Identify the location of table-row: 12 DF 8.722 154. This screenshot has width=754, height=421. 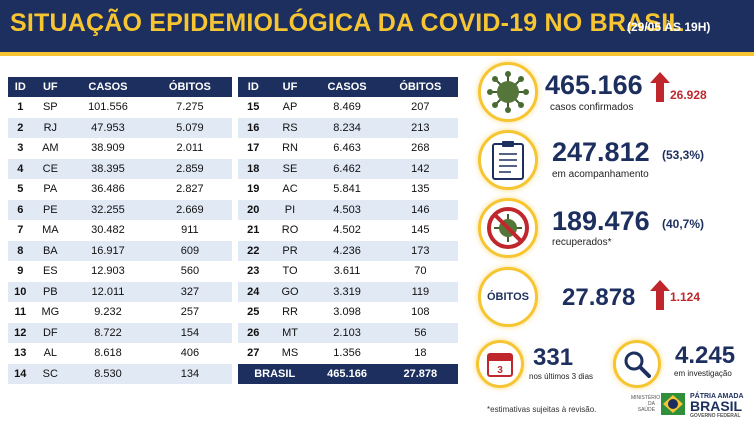
(120, 332).